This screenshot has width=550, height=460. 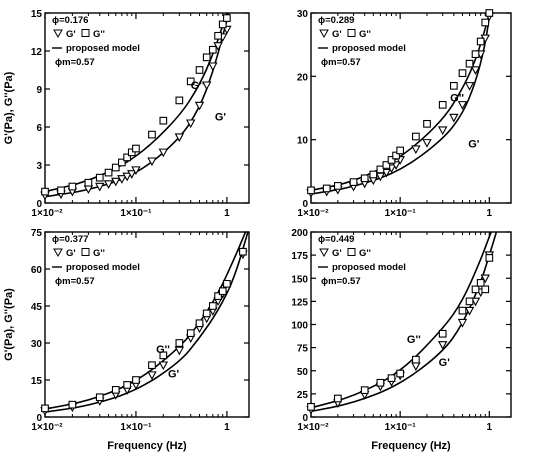 I want to click on y-tick-label: 9, so click(x=39, y=90).